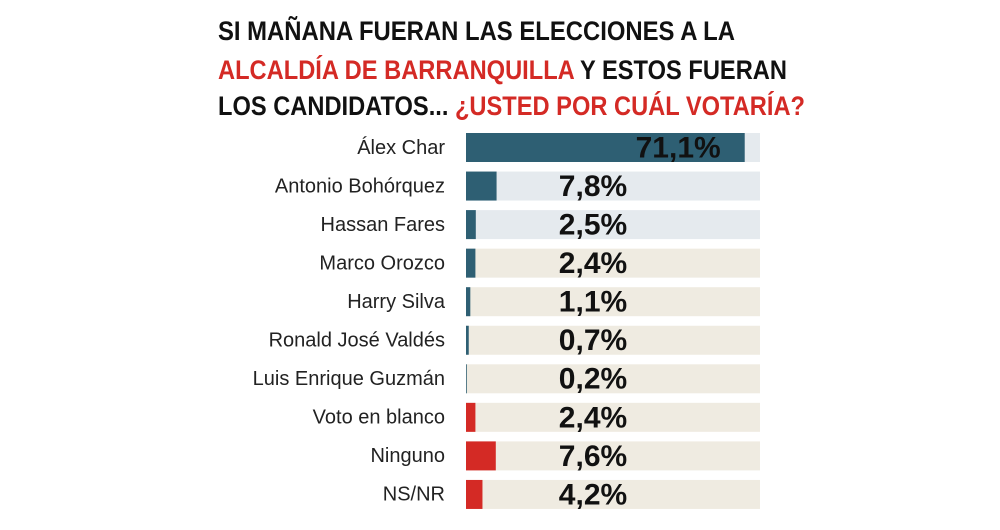  I want to click on value-label: 7,6%, so click(593, 456).